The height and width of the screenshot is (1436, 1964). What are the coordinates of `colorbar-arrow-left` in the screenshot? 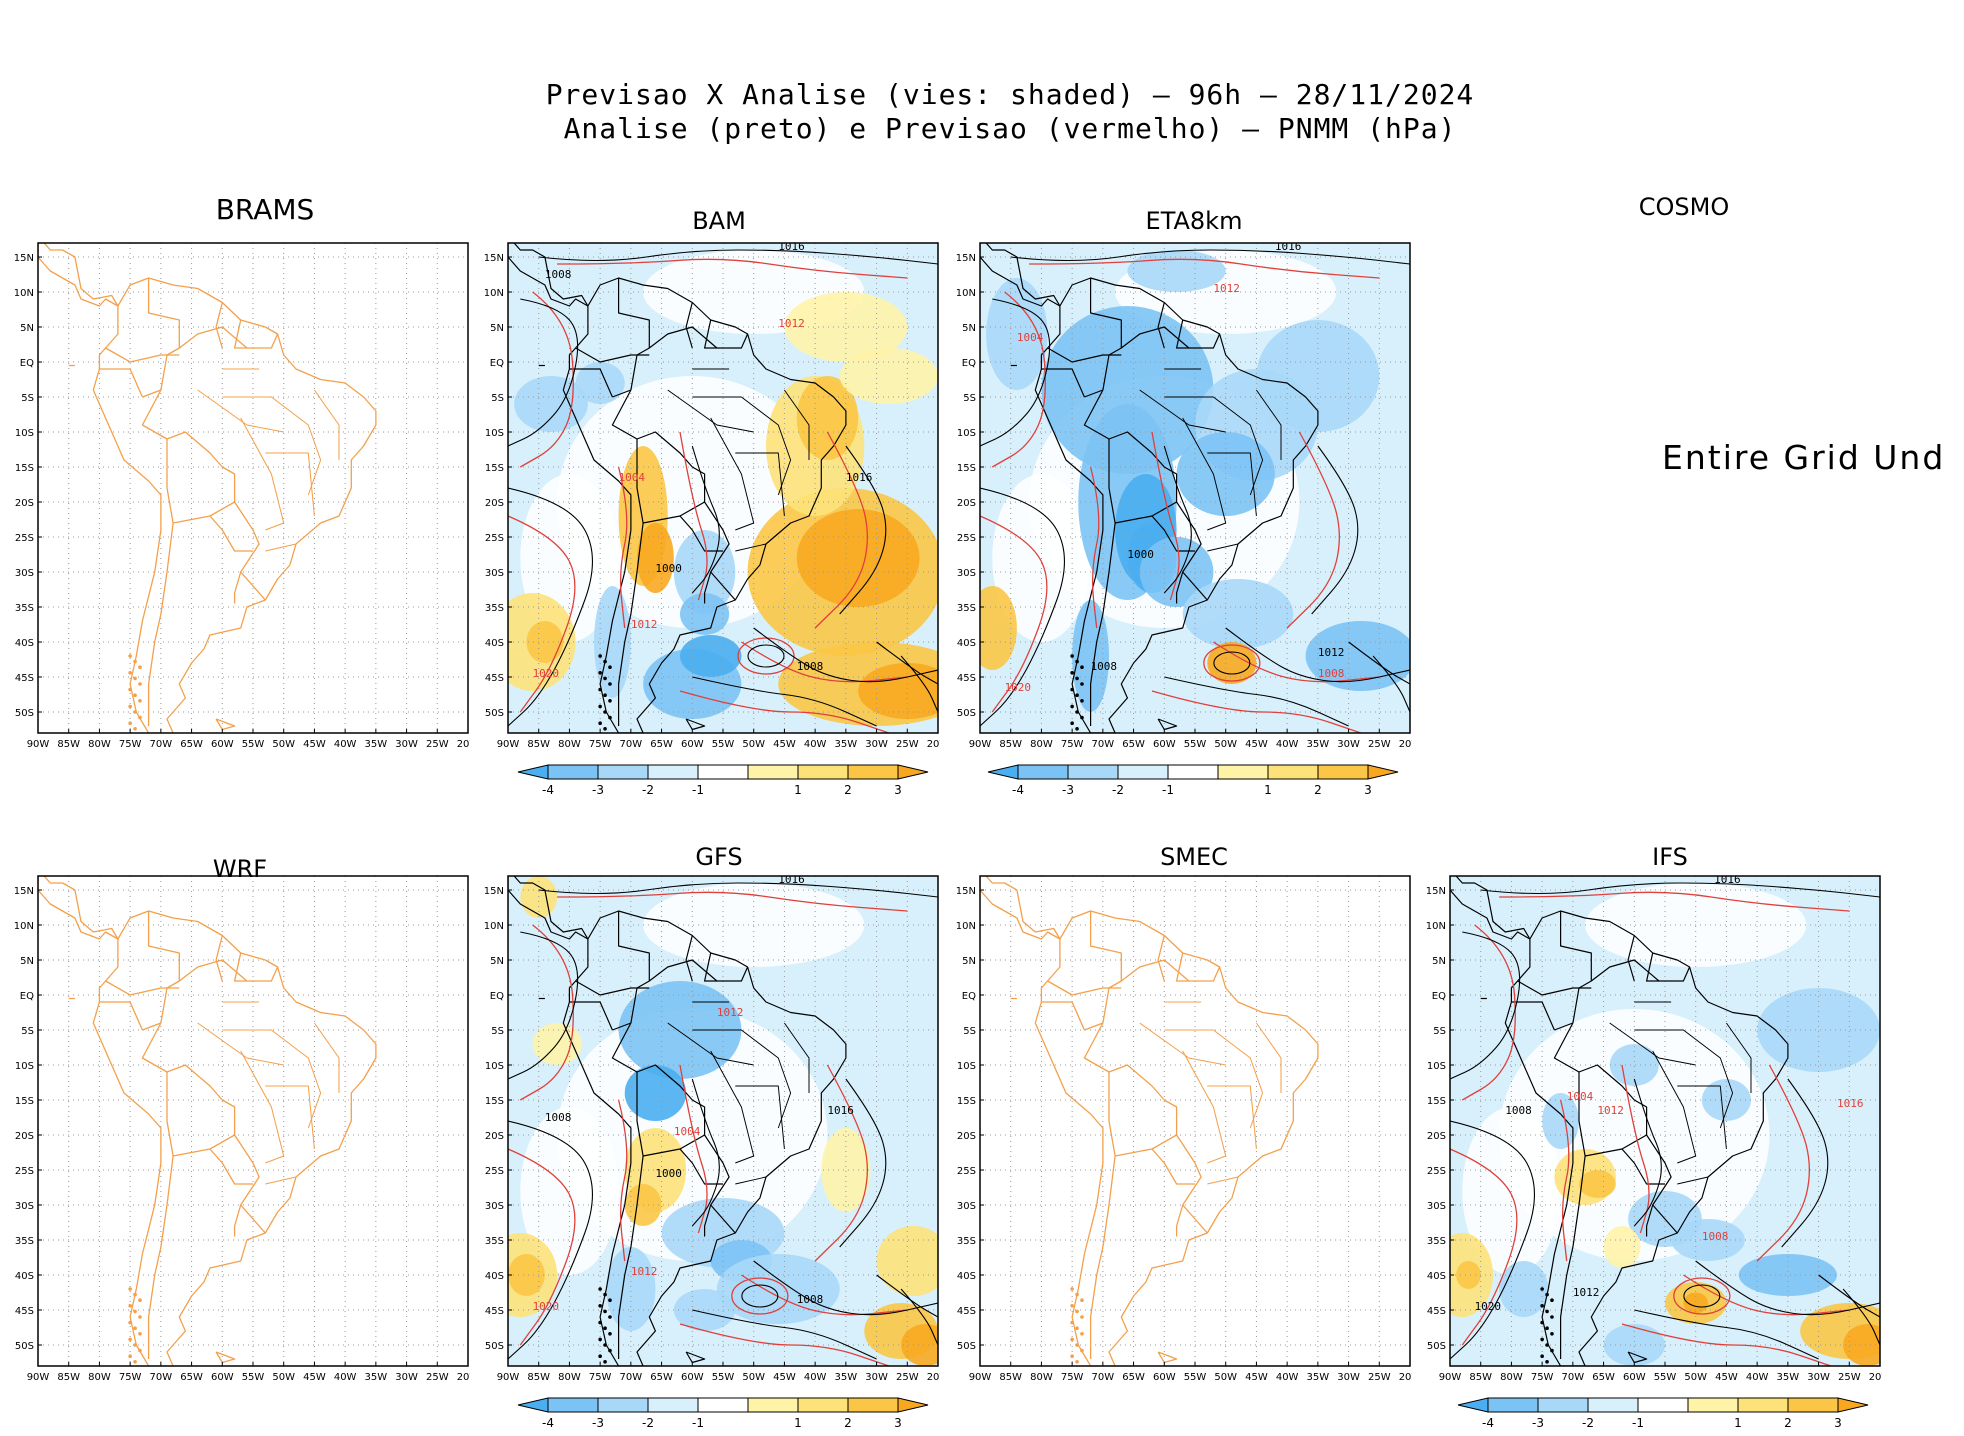 It's located at (533, 1405).